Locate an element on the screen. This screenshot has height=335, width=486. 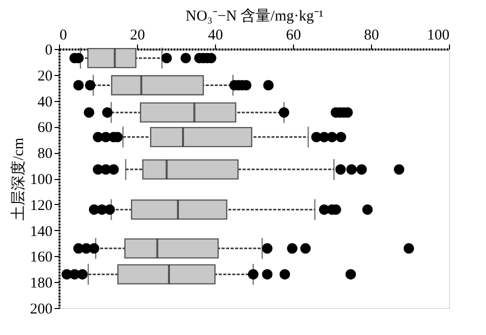
y-tick-label: 20 is located at coordinates (45, 76).